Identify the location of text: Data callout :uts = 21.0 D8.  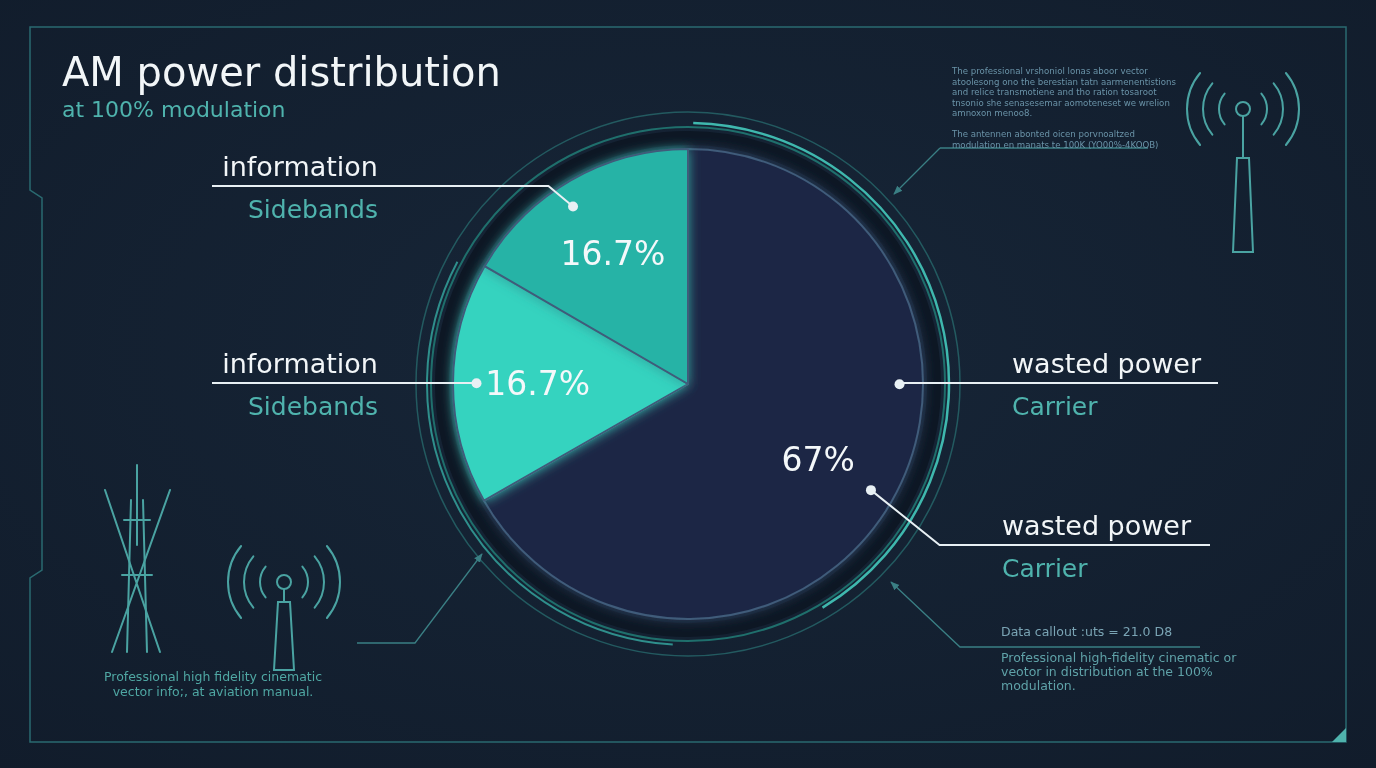
(1087, 631).